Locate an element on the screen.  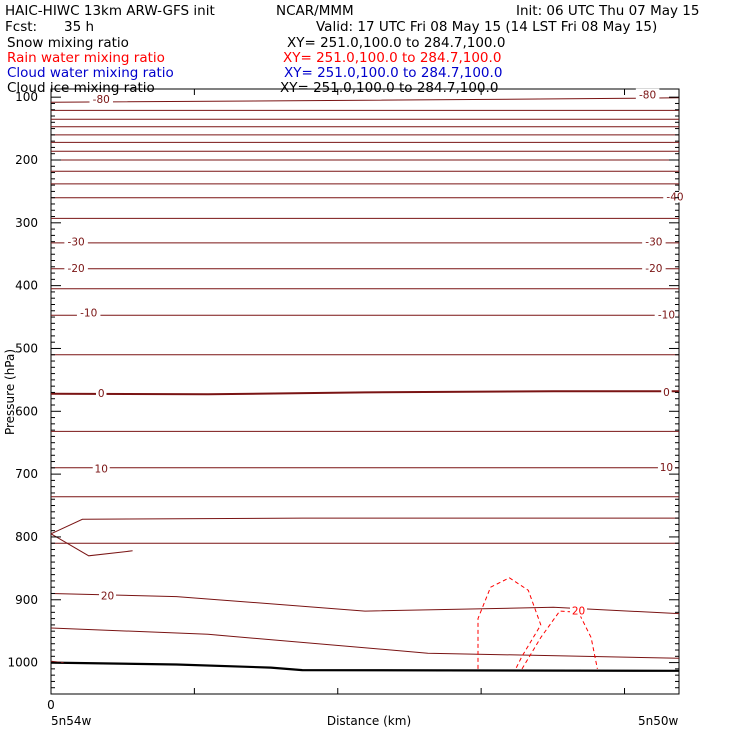
y-tick-label: 1000 is located at coordinates (22, 663).